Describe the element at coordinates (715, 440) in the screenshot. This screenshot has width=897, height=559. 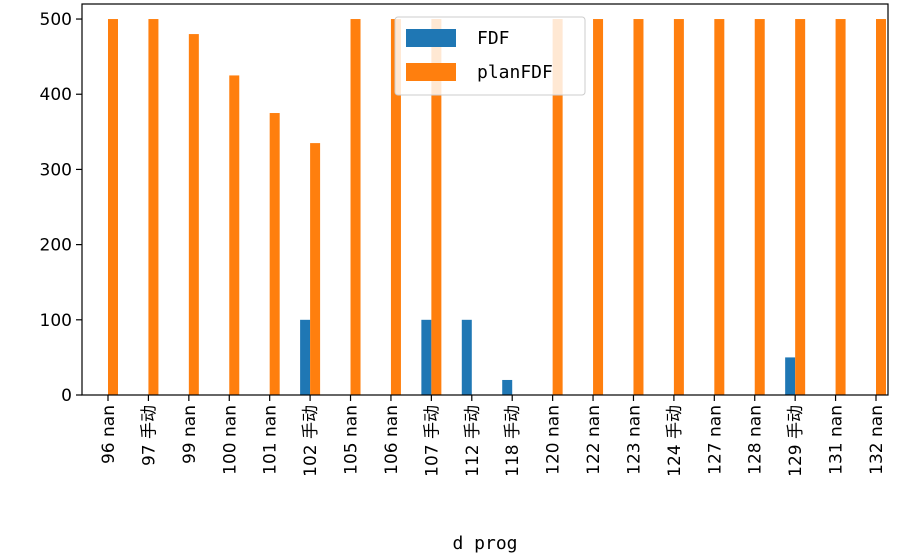
I see `x-tick-label-15: 127 nan` at that location.